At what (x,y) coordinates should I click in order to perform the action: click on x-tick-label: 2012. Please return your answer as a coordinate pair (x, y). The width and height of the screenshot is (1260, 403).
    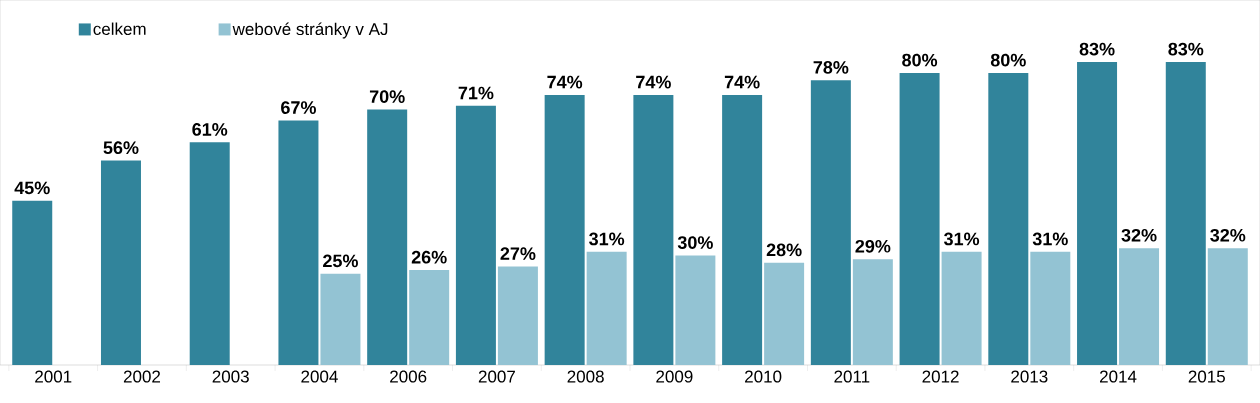
    Looking at the image, I should click on (940, 376).